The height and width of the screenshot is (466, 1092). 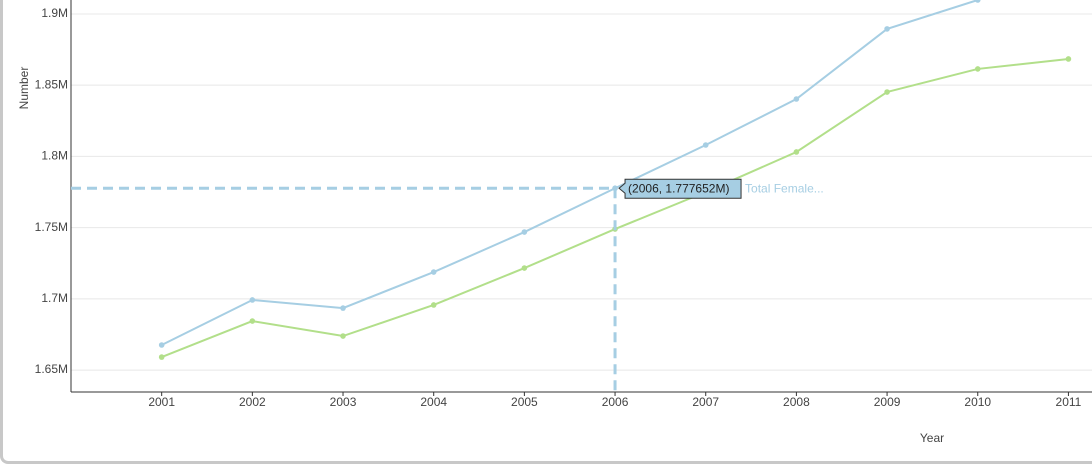 What do you see at coordinates (54, 298) in the screenshot?
I see `y-tick-label: 1.7M` at bounding box center [54, 298].